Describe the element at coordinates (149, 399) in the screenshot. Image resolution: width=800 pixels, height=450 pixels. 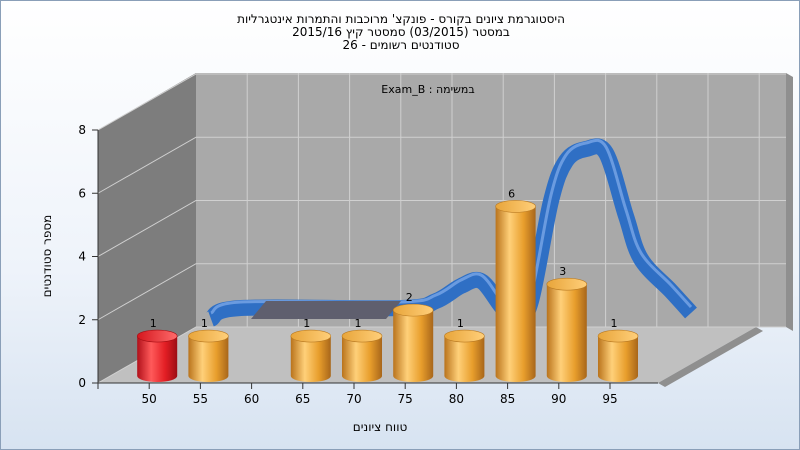
I see `x-tick-label: 50` at that location.